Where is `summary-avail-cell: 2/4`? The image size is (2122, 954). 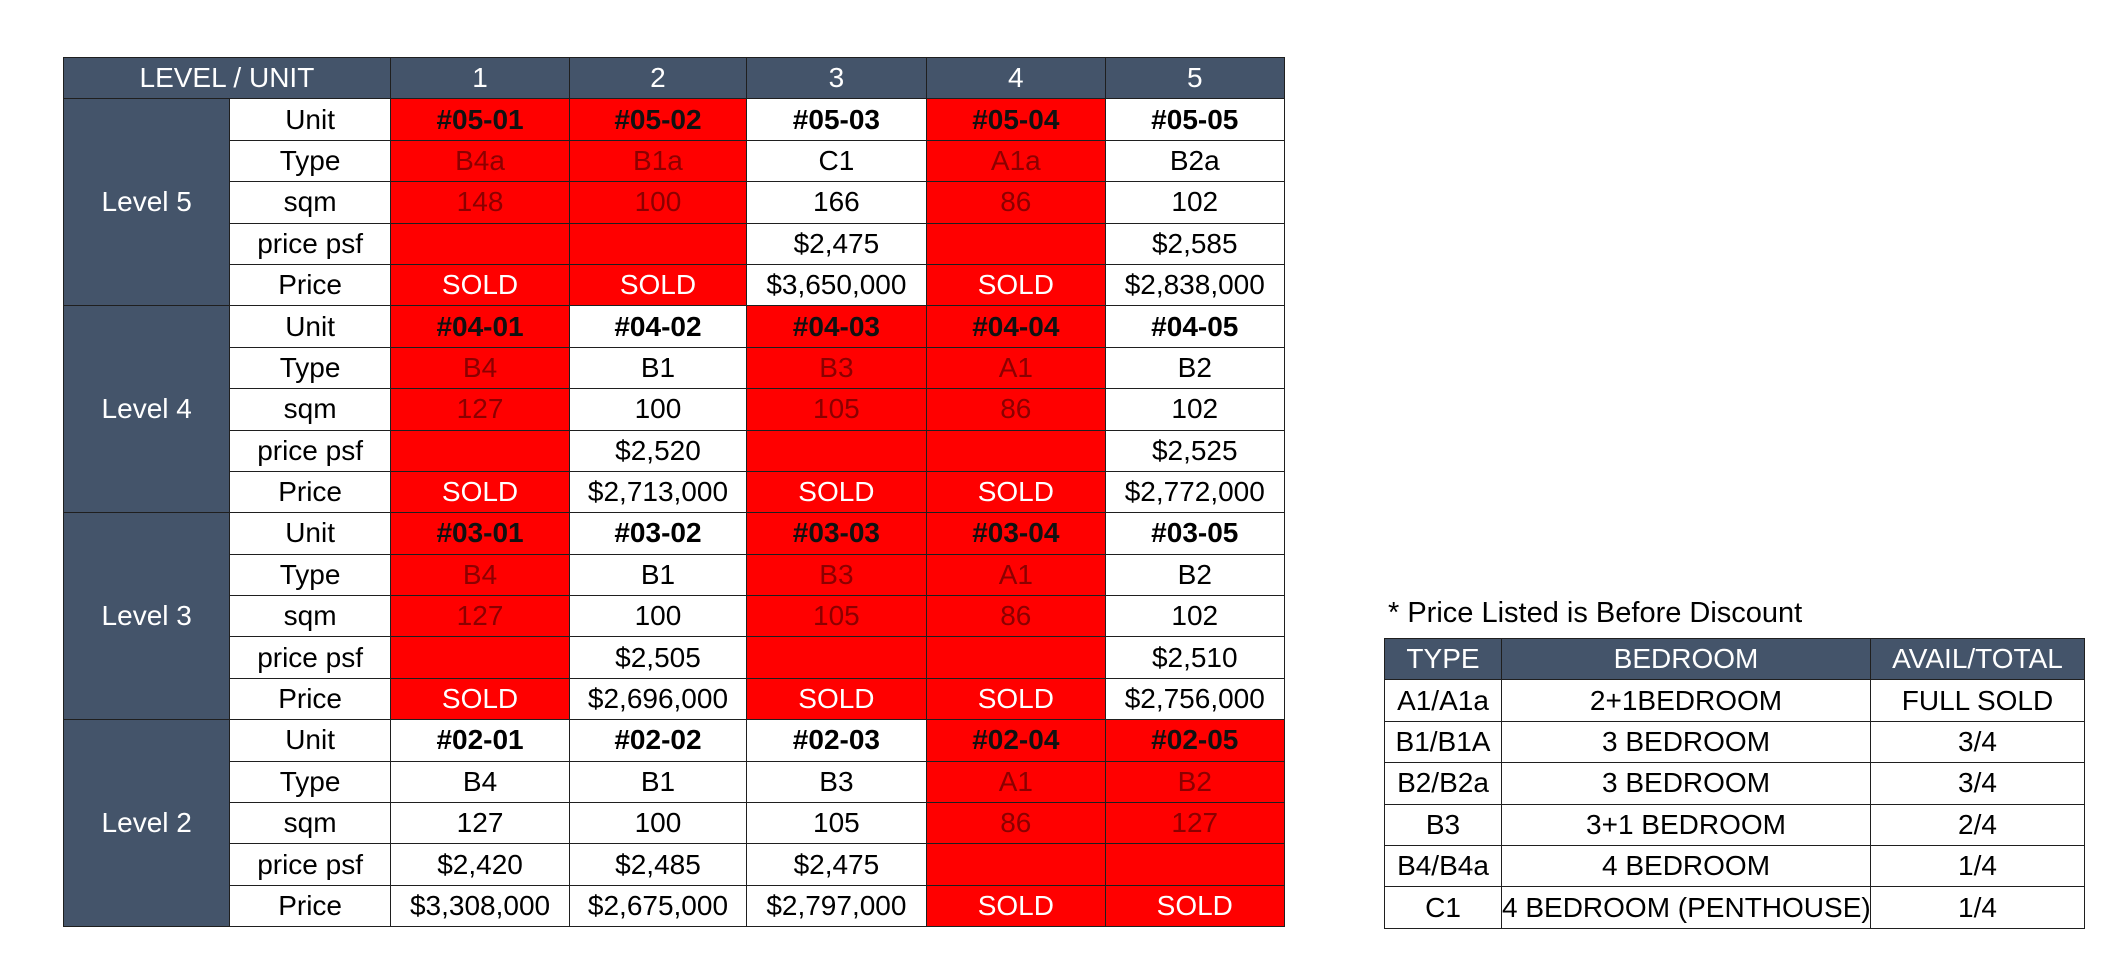
summary-avail-cell: 2/4 is located at coordinates (1977, 824).